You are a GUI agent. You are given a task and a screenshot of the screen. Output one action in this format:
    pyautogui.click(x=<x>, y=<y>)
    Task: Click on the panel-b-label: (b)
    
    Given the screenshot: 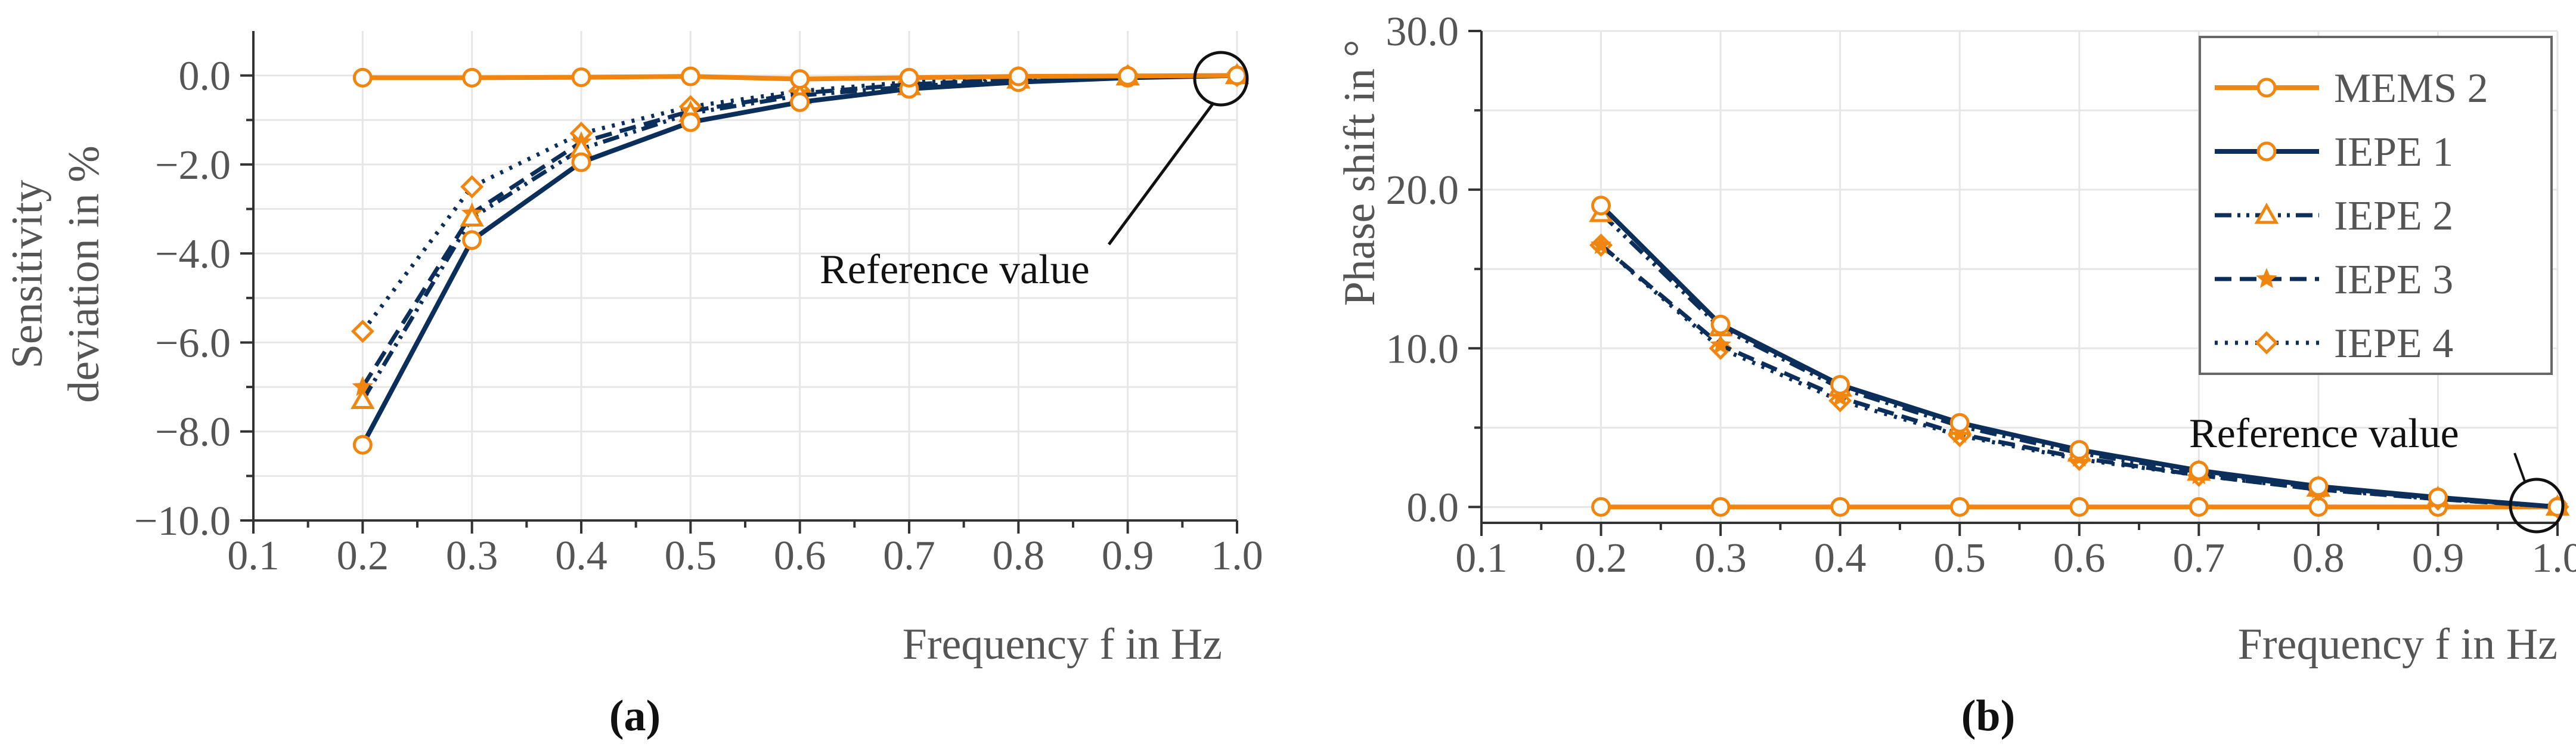 What is the action you would take?
    pyautogui.click(x=1988, y=716)
    